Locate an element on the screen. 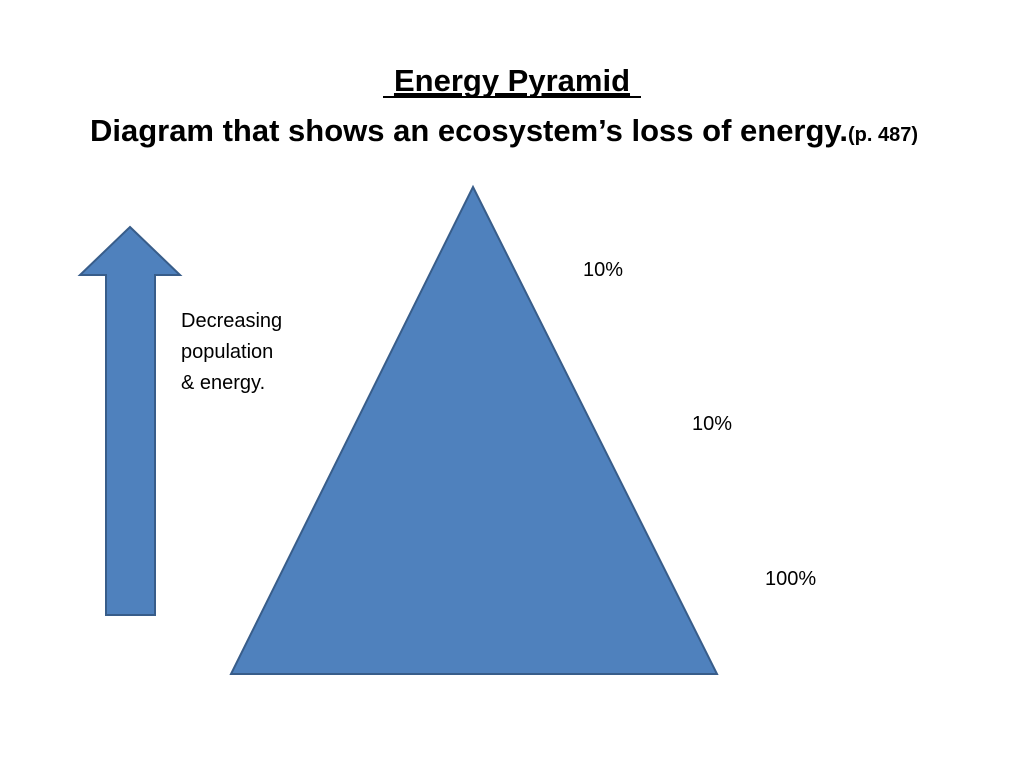  title: Energy Pyramid is located at coordinates (512, 80).